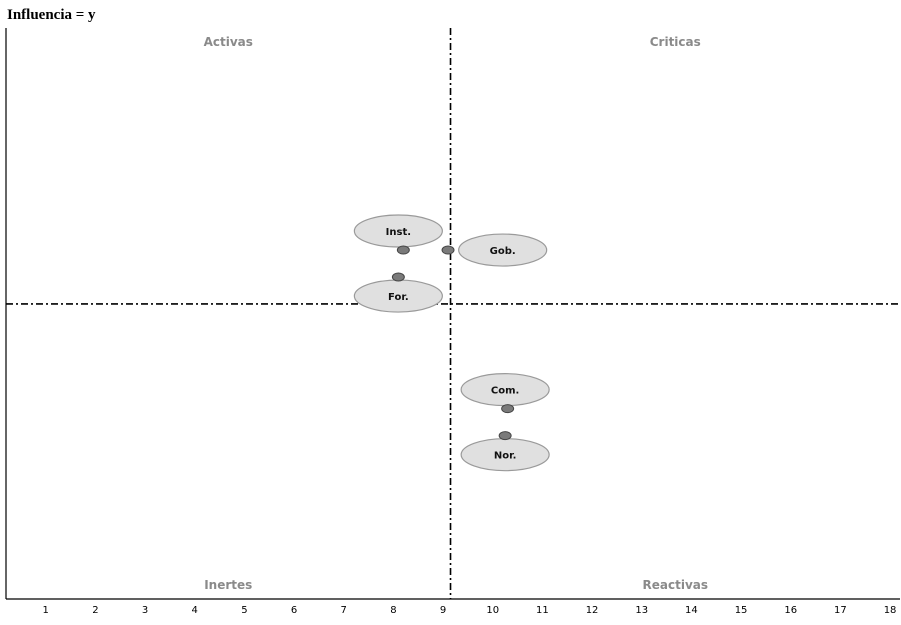 This screenshot has height=625, width=901. I want to click on point-label-bubble: Inst., so click(398, 231).